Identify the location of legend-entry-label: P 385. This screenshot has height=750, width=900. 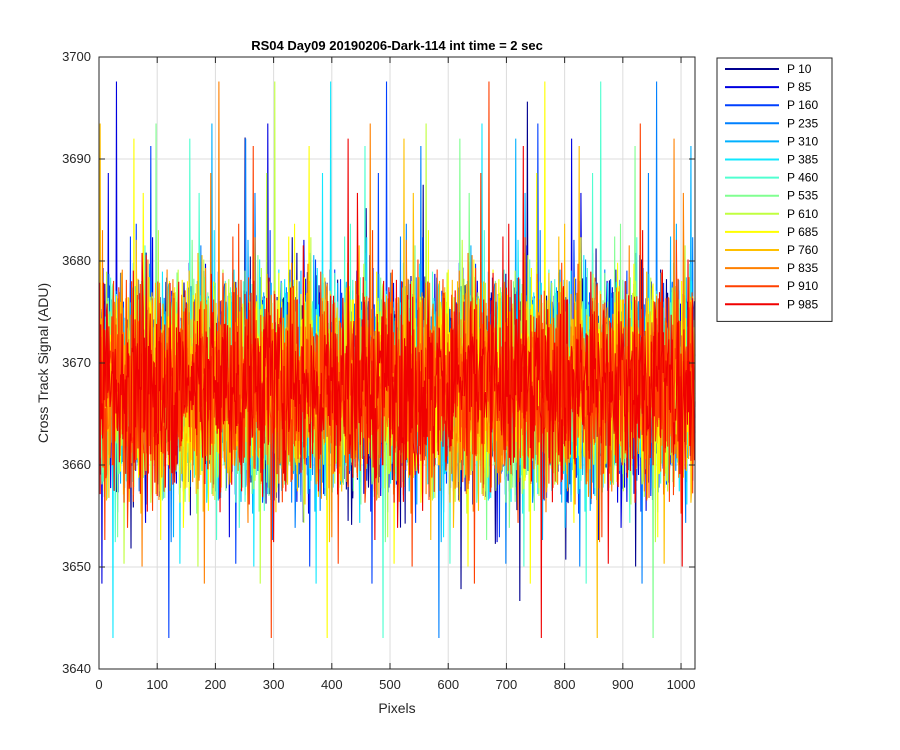
(802, 160).